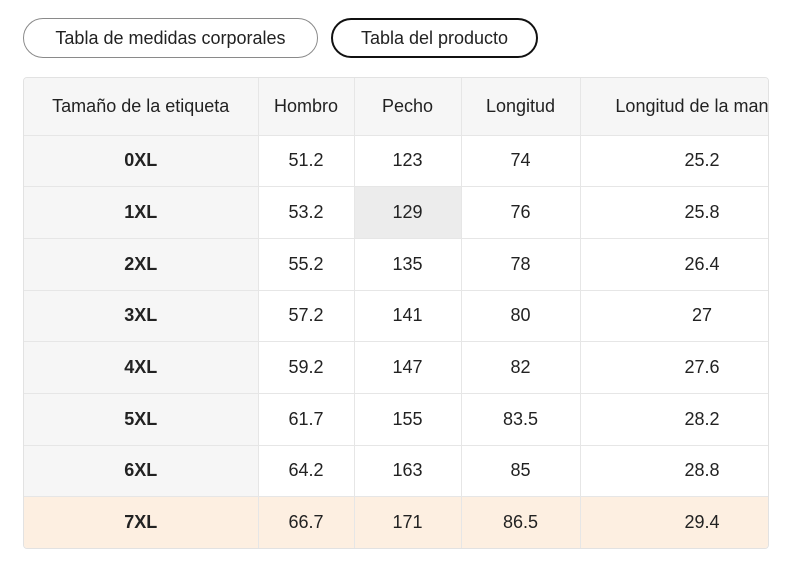 Image resolution: width=786 pixels, height=568 pixels. I want to click on table-row: 1XL 53.2 129 76 25.8, so click(396, 212).